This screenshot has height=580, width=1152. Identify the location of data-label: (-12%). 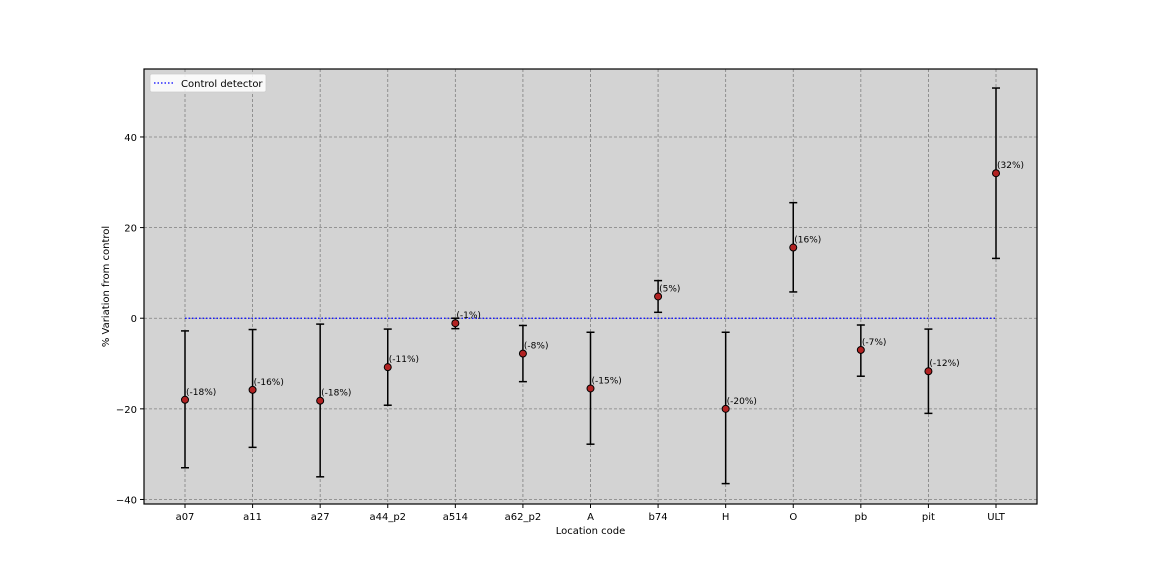
(944, 364).